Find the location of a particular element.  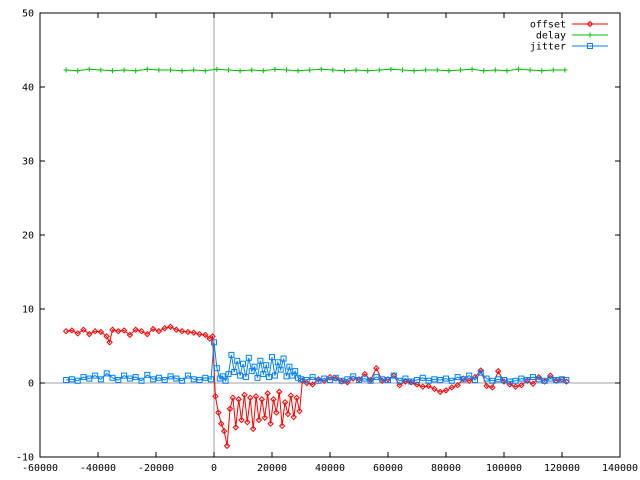

y-tick-label: 0 is located at coordinates (31, 384).